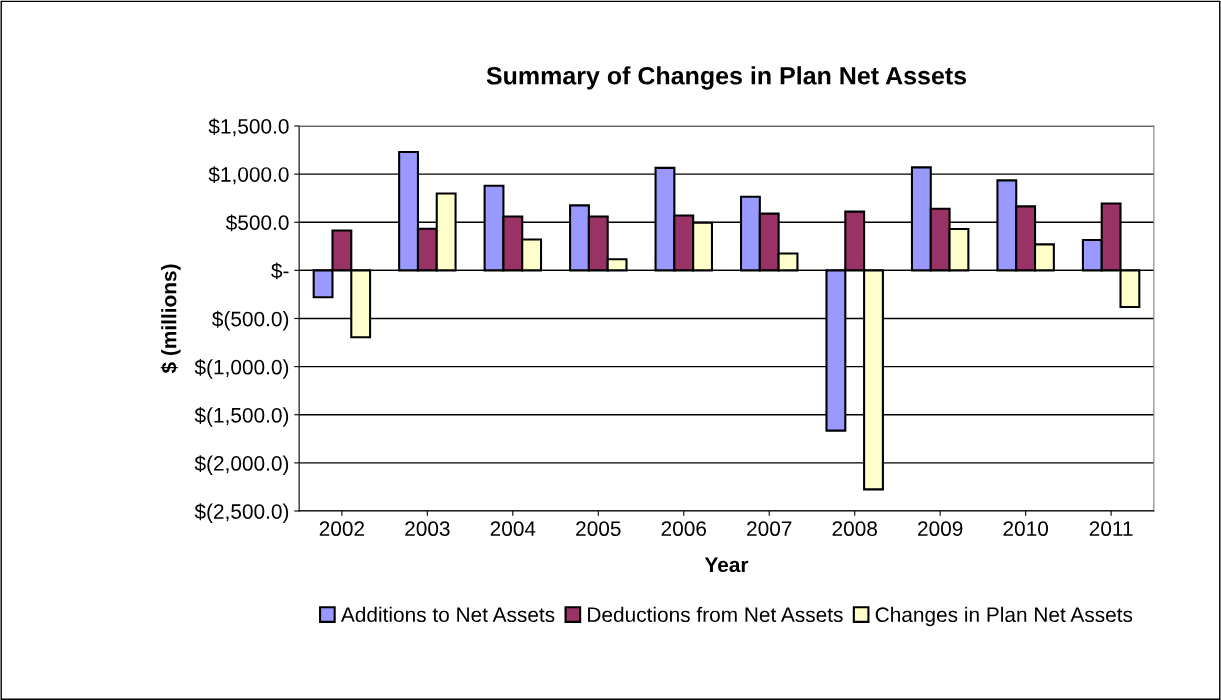 The width and height of the screenshot is (1221, 700). What do you see at coordinates (241, 513) in the screenshot?
I see `y-tick-label: $(2,500.0)` at bounding box center [241, 513].